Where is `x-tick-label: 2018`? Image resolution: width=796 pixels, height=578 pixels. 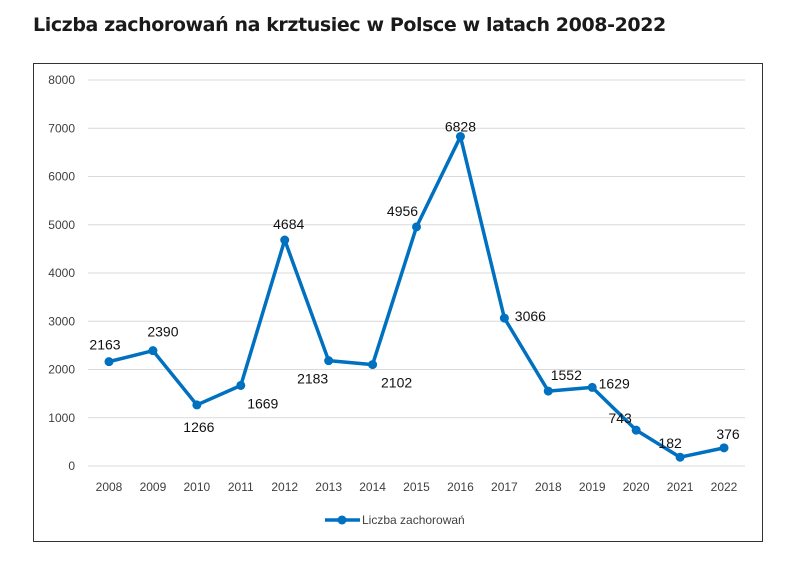 x-tick-label: 2018 is located at coordinates (548, 487).